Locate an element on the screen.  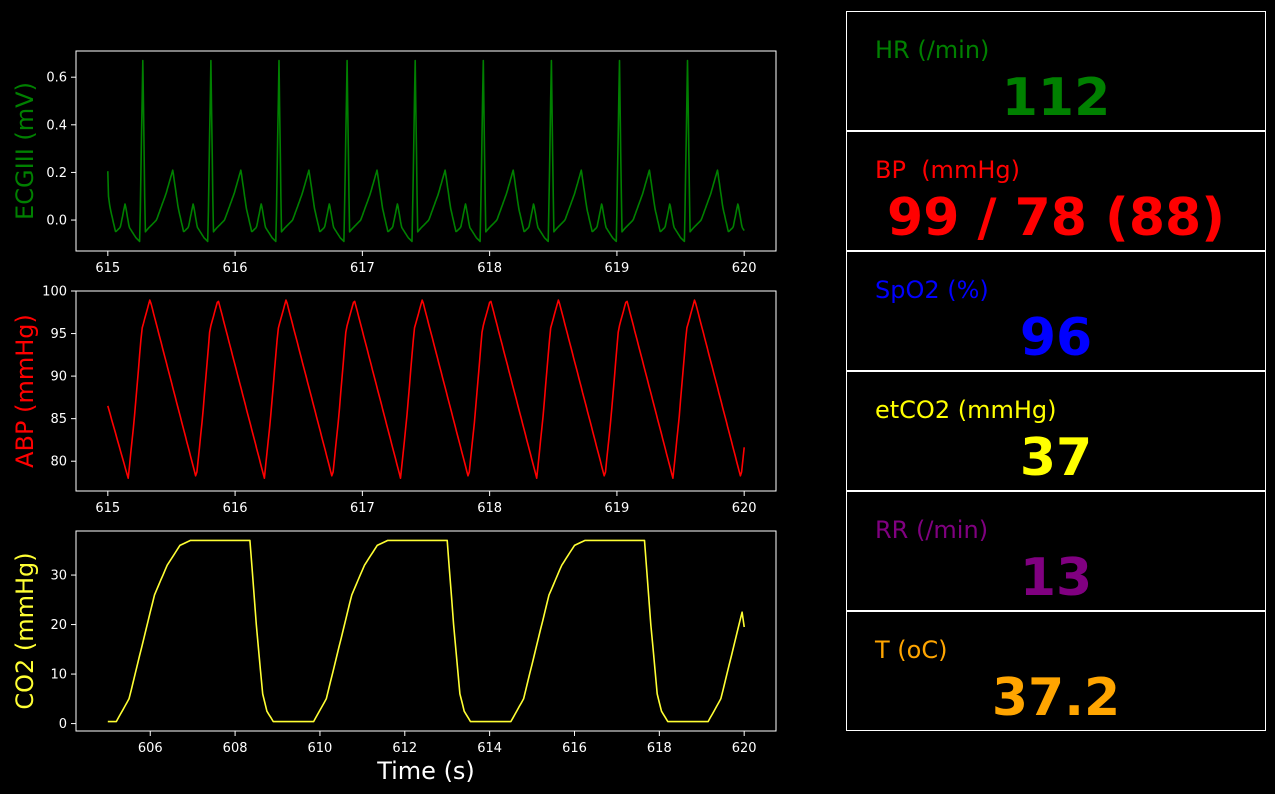
co2-x-tick-label: 606 is located at coordinates (150, 748).